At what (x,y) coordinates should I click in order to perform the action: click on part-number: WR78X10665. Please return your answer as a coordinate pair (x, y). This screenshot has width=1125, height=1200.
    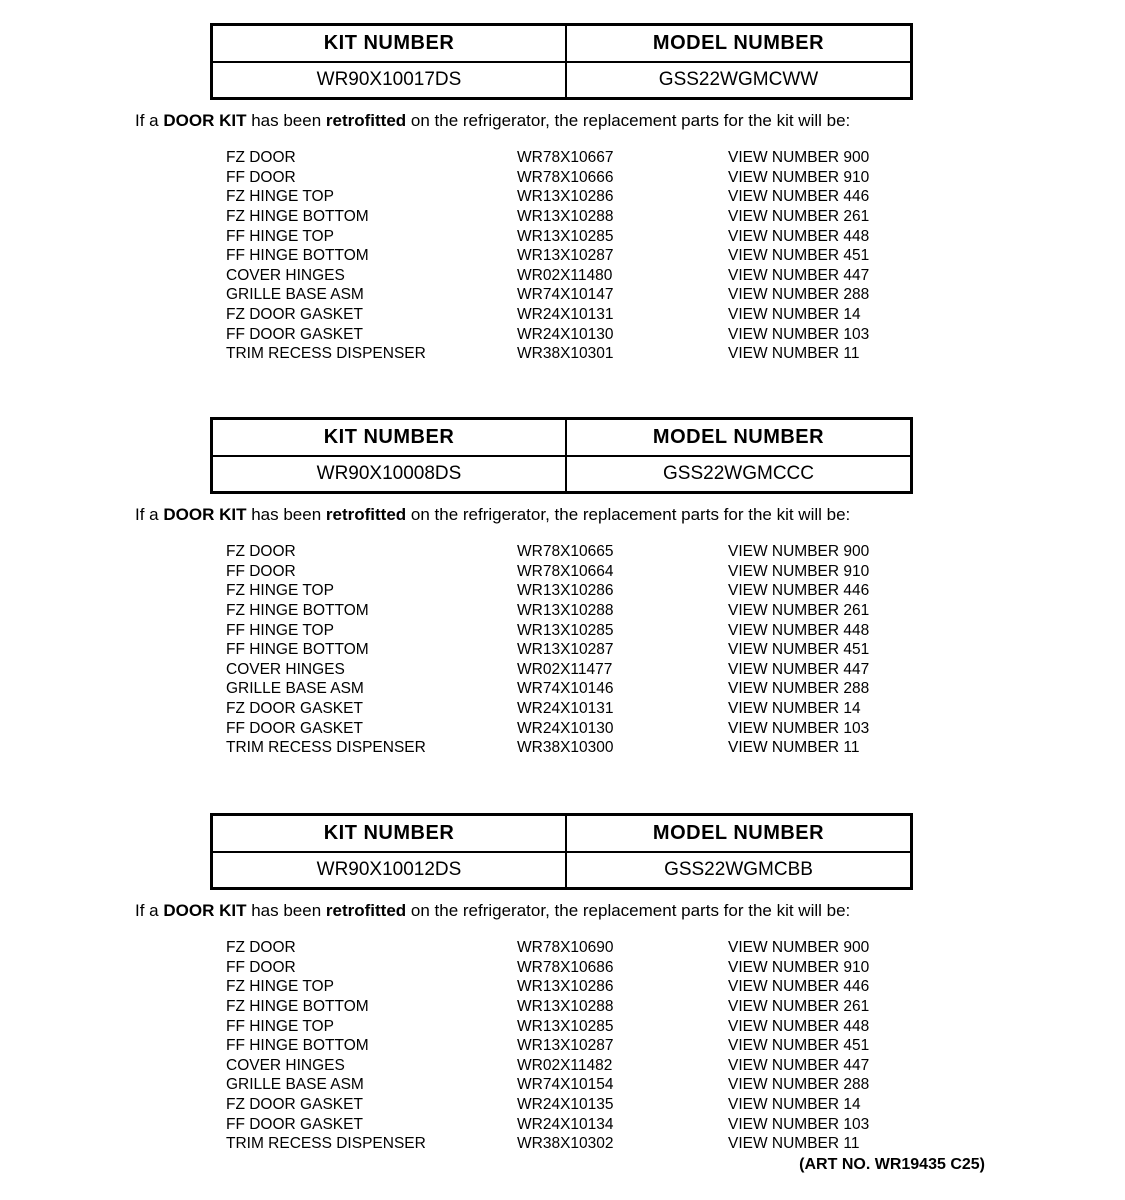
    Looking at the image, I should click on (565, 551).